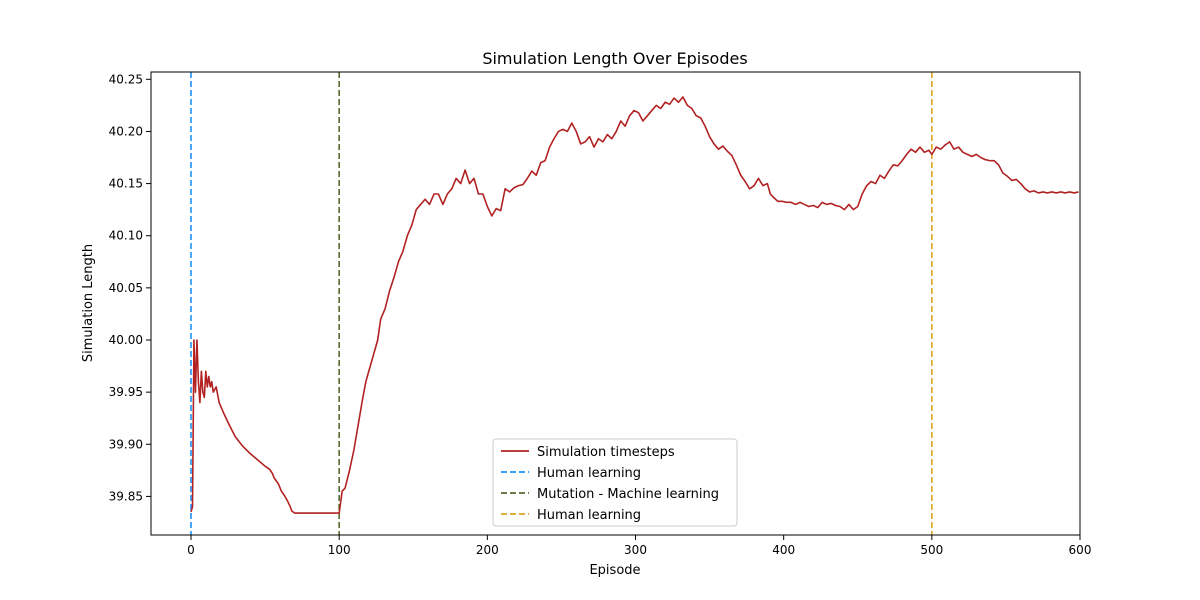 The height and width of the screenshot is (600, 1200). Describe the element at coordinates (339, 550) in the screenshot. I see `x-tick-label-1: 100` at that location.